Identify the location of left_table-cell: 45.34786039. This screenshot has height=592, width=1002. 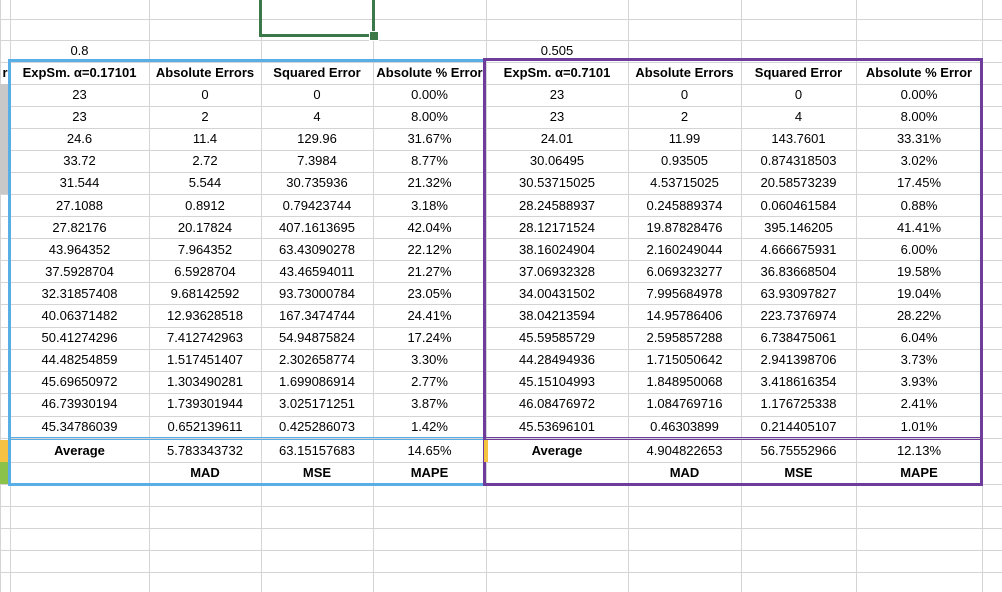
(79, 426).